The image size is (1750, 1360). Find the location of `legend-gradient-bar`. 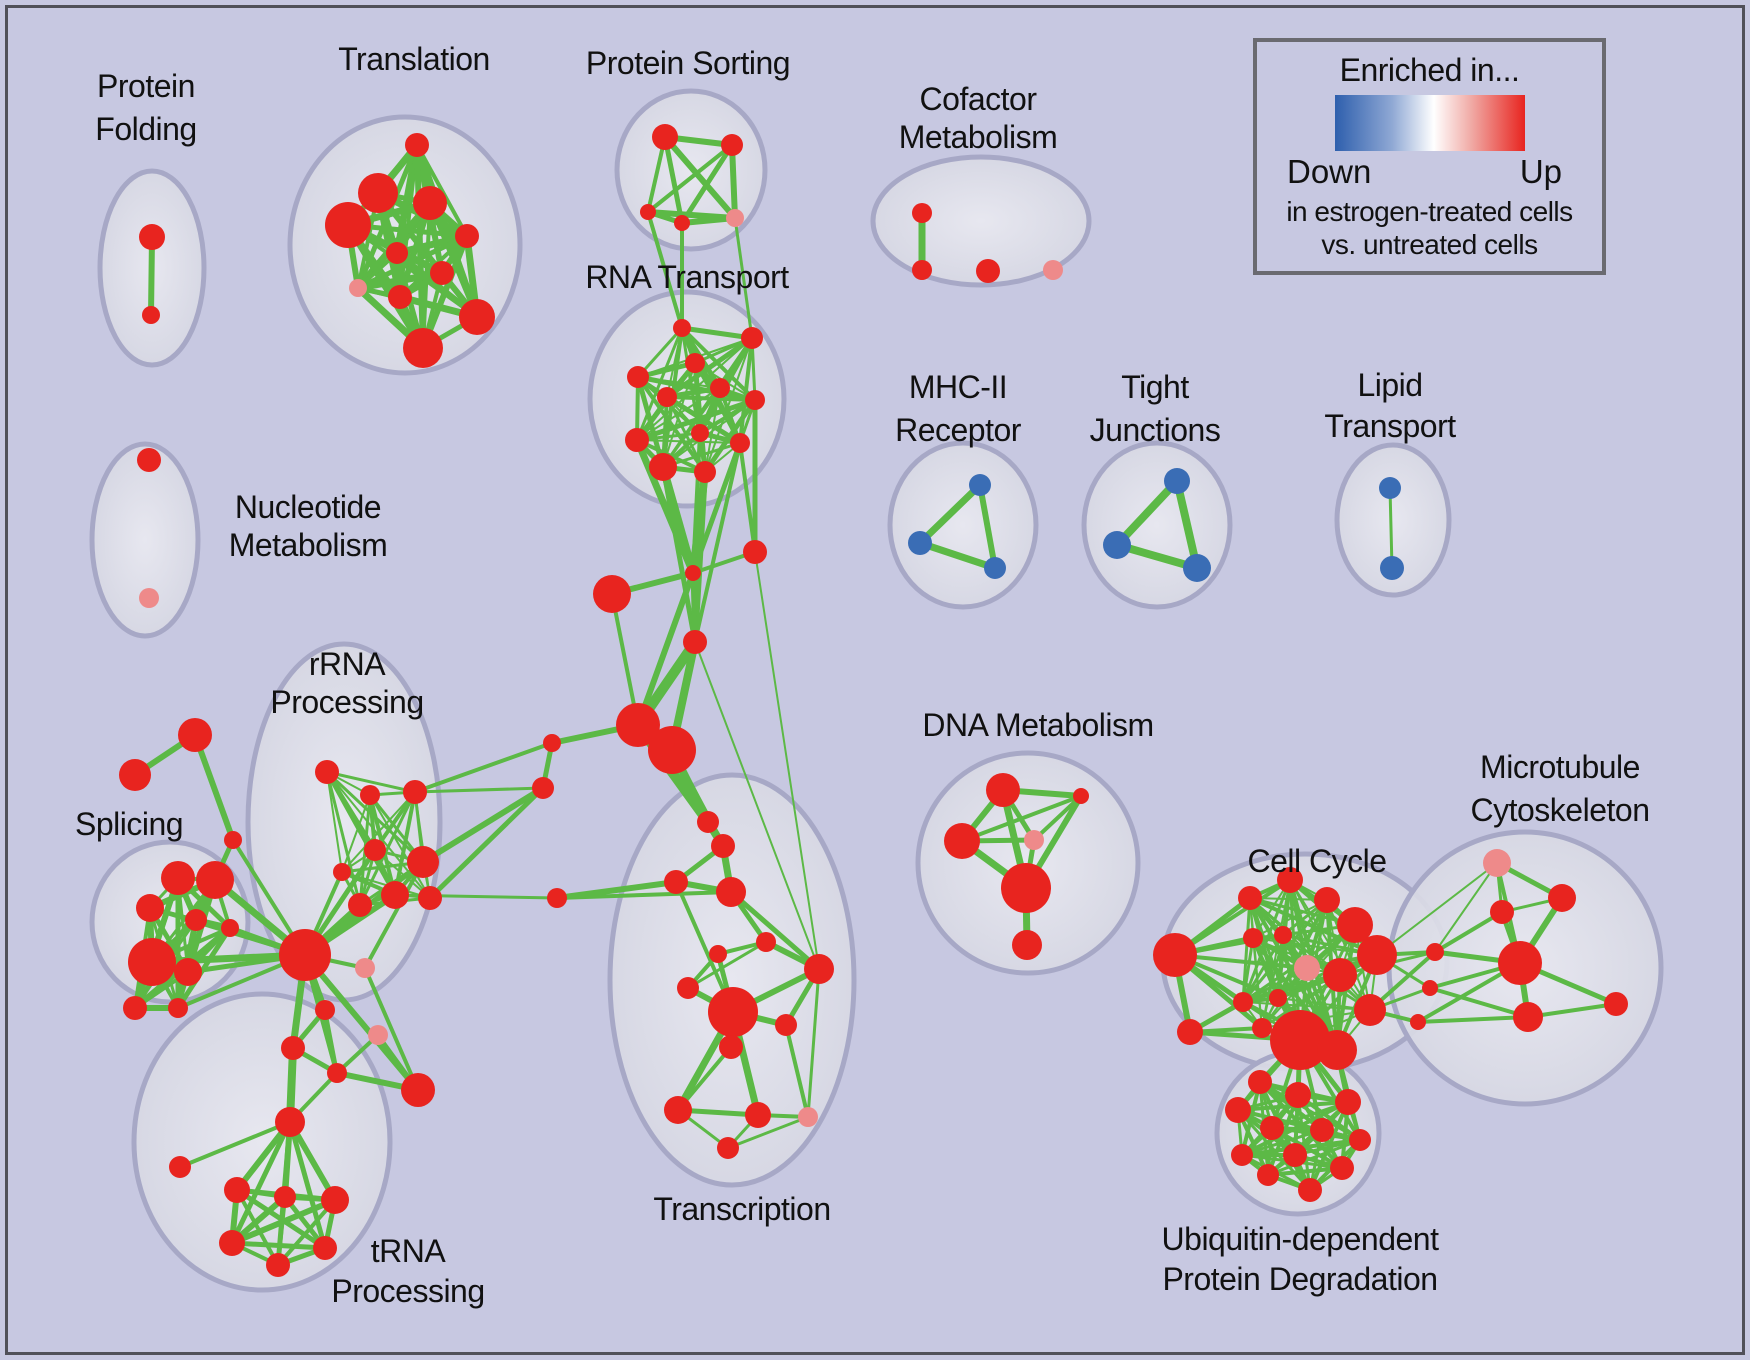

legend-gradient-bar is located at coordinates (1429, 123).